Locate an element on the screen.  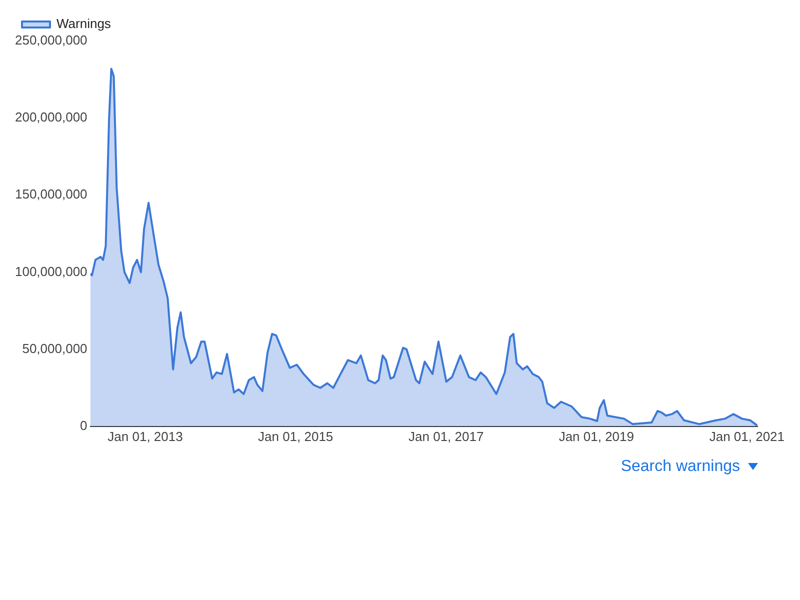
y-tick-label: 50,000,000 is located at coordinates (55, 348).